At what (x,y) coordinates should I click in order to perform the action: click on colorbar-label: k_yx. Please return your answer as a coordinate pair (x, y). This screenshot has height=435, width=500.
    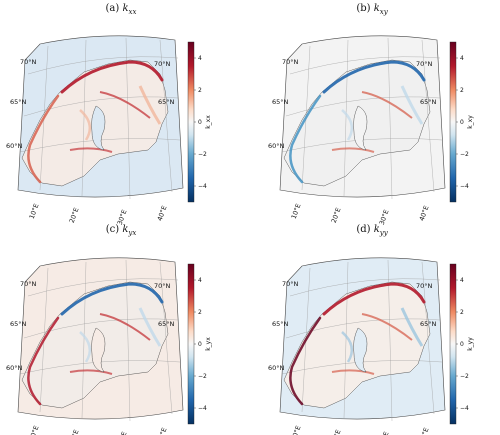
    Looking at the image, I should click on (208, 344).